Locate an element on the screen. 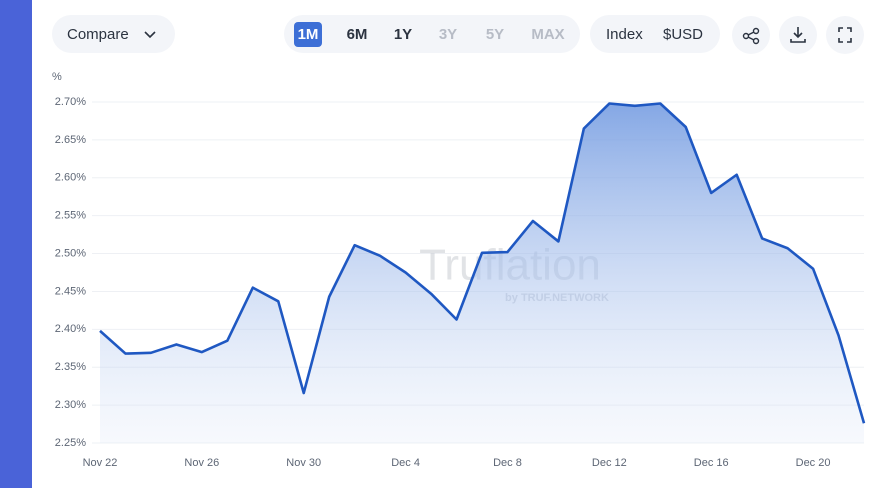 The height and width of the screenshot is (488, 869). period-label: MAX is located at coordinates (547, 34).